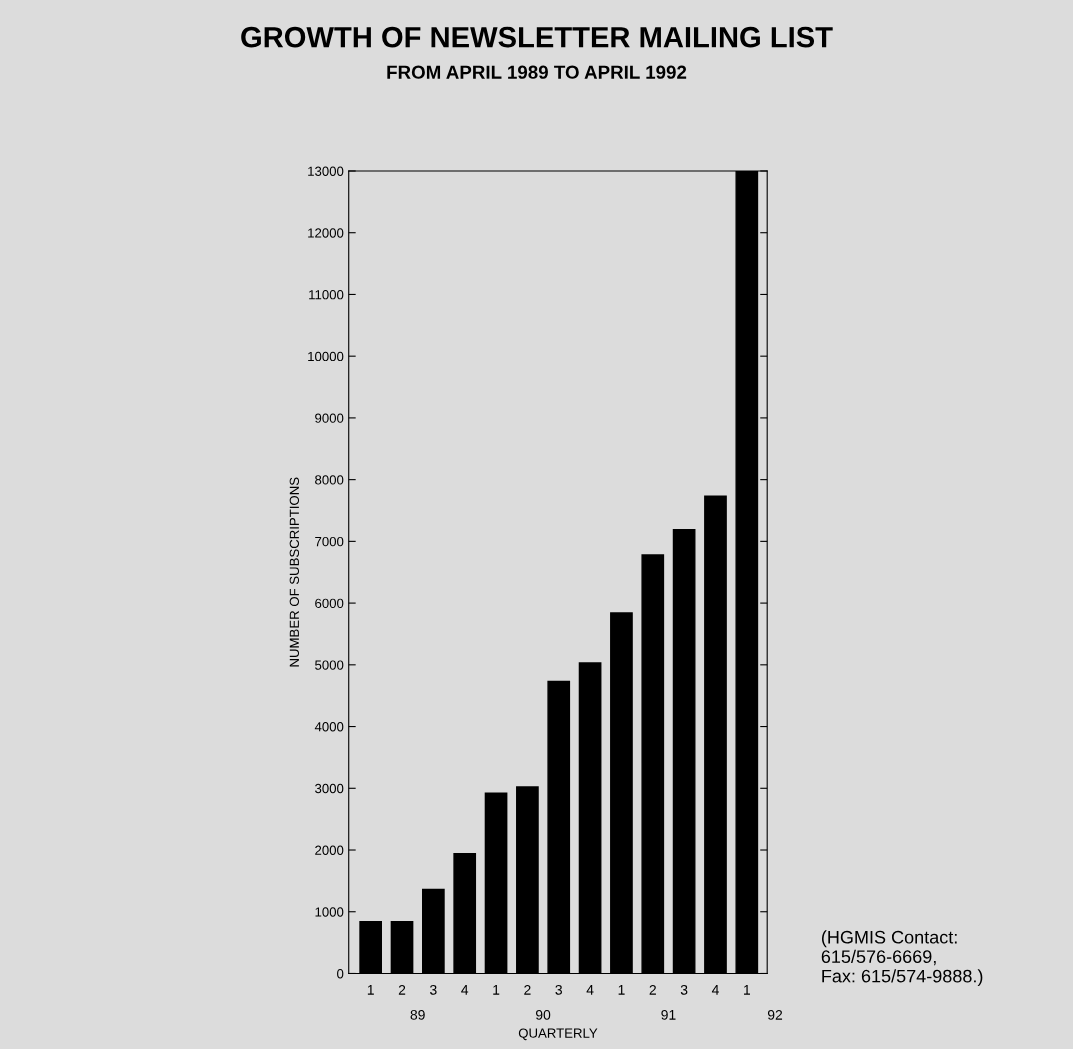 The height and width of the screenshot is (1049, 1073). I want to click on y-tick-label: 10000, so click(326, 356).